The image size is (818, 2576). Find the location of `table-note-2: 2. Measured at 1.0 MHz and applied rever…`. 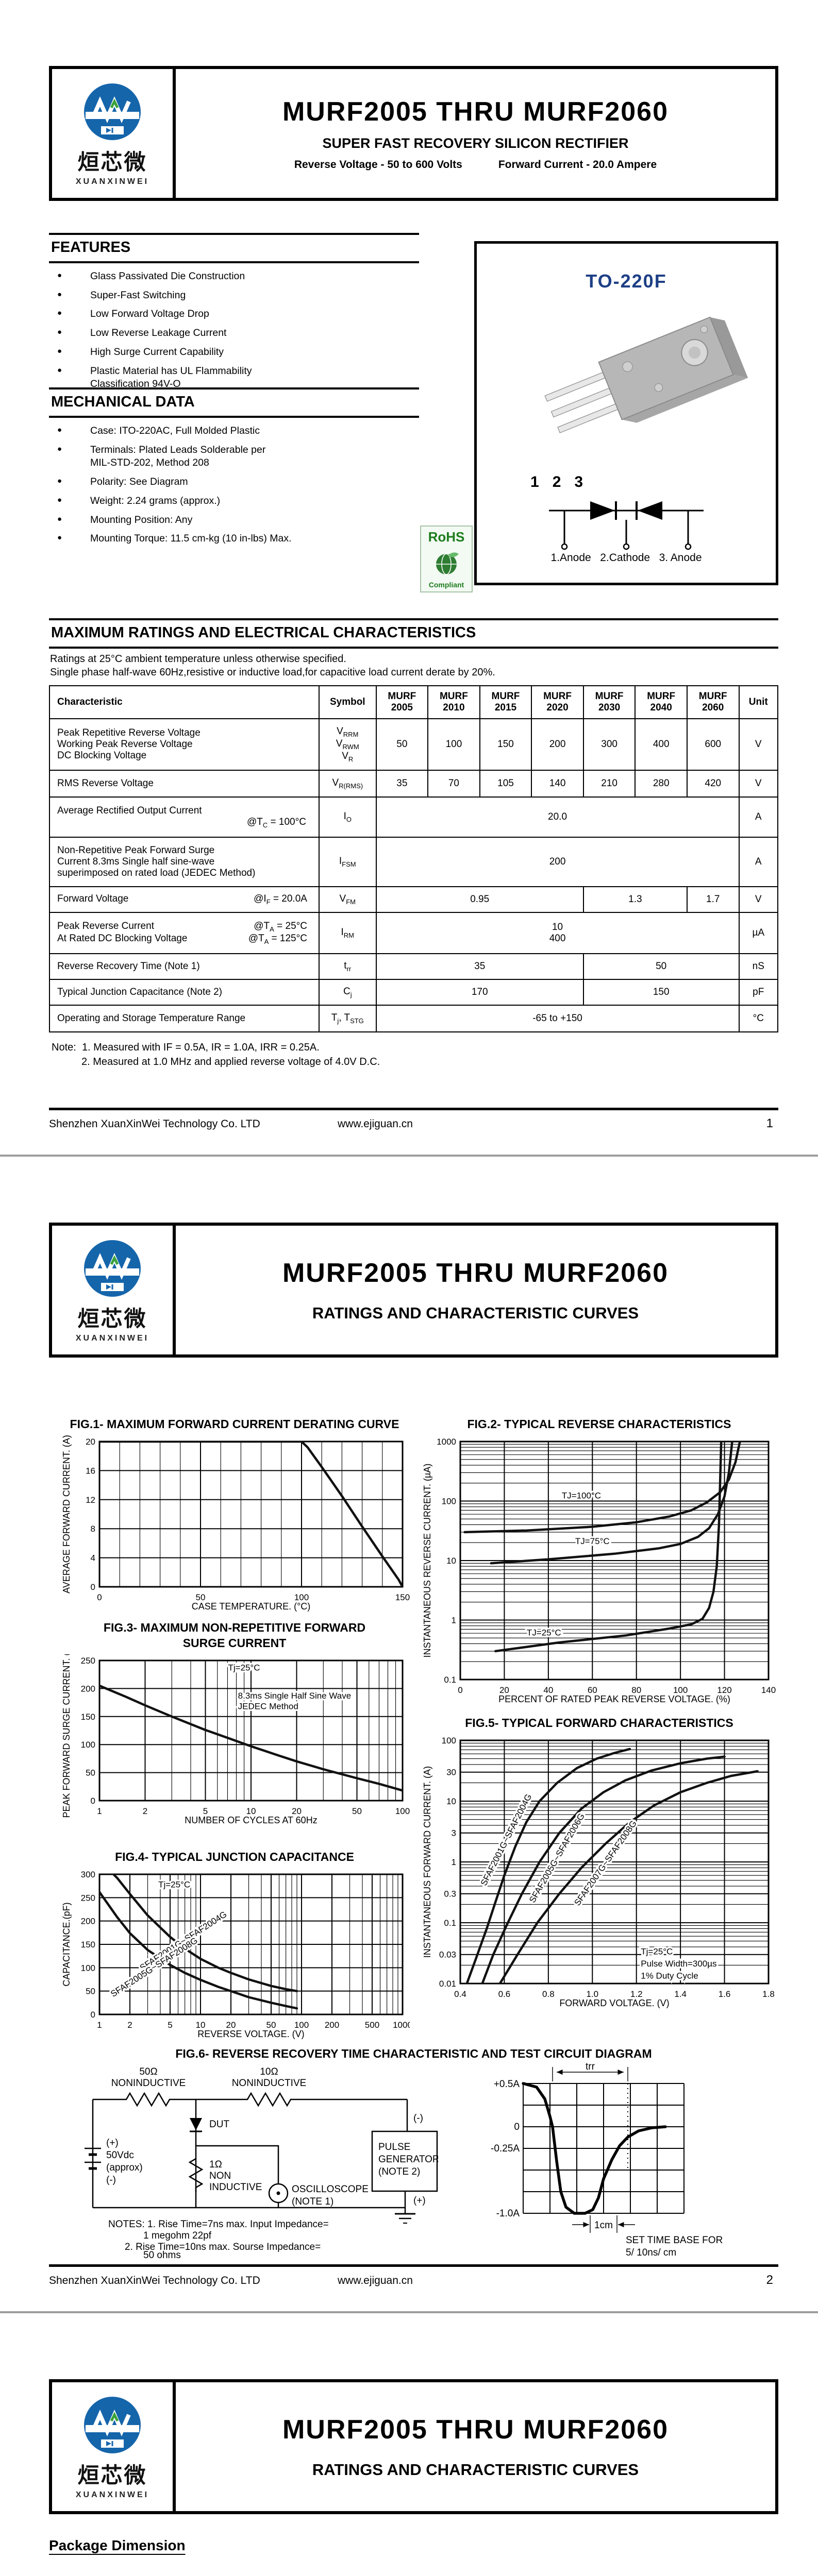

table-note-2: 2. Measured at 1.0 MHz and applied rever… is located at coordinates (230, 1062).